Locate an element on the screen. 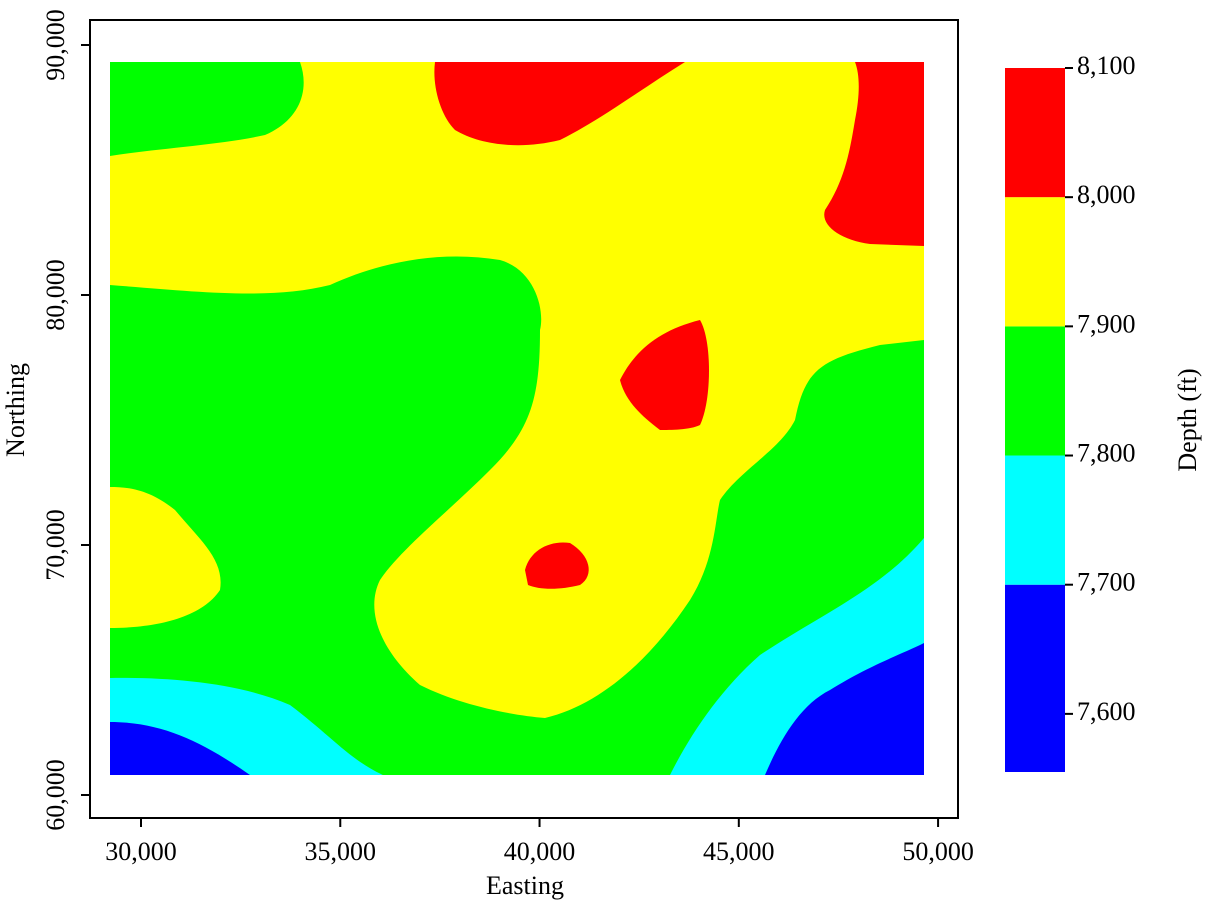  colorbar-tick-label: 7,800 is located at coordinates (1106, 452).